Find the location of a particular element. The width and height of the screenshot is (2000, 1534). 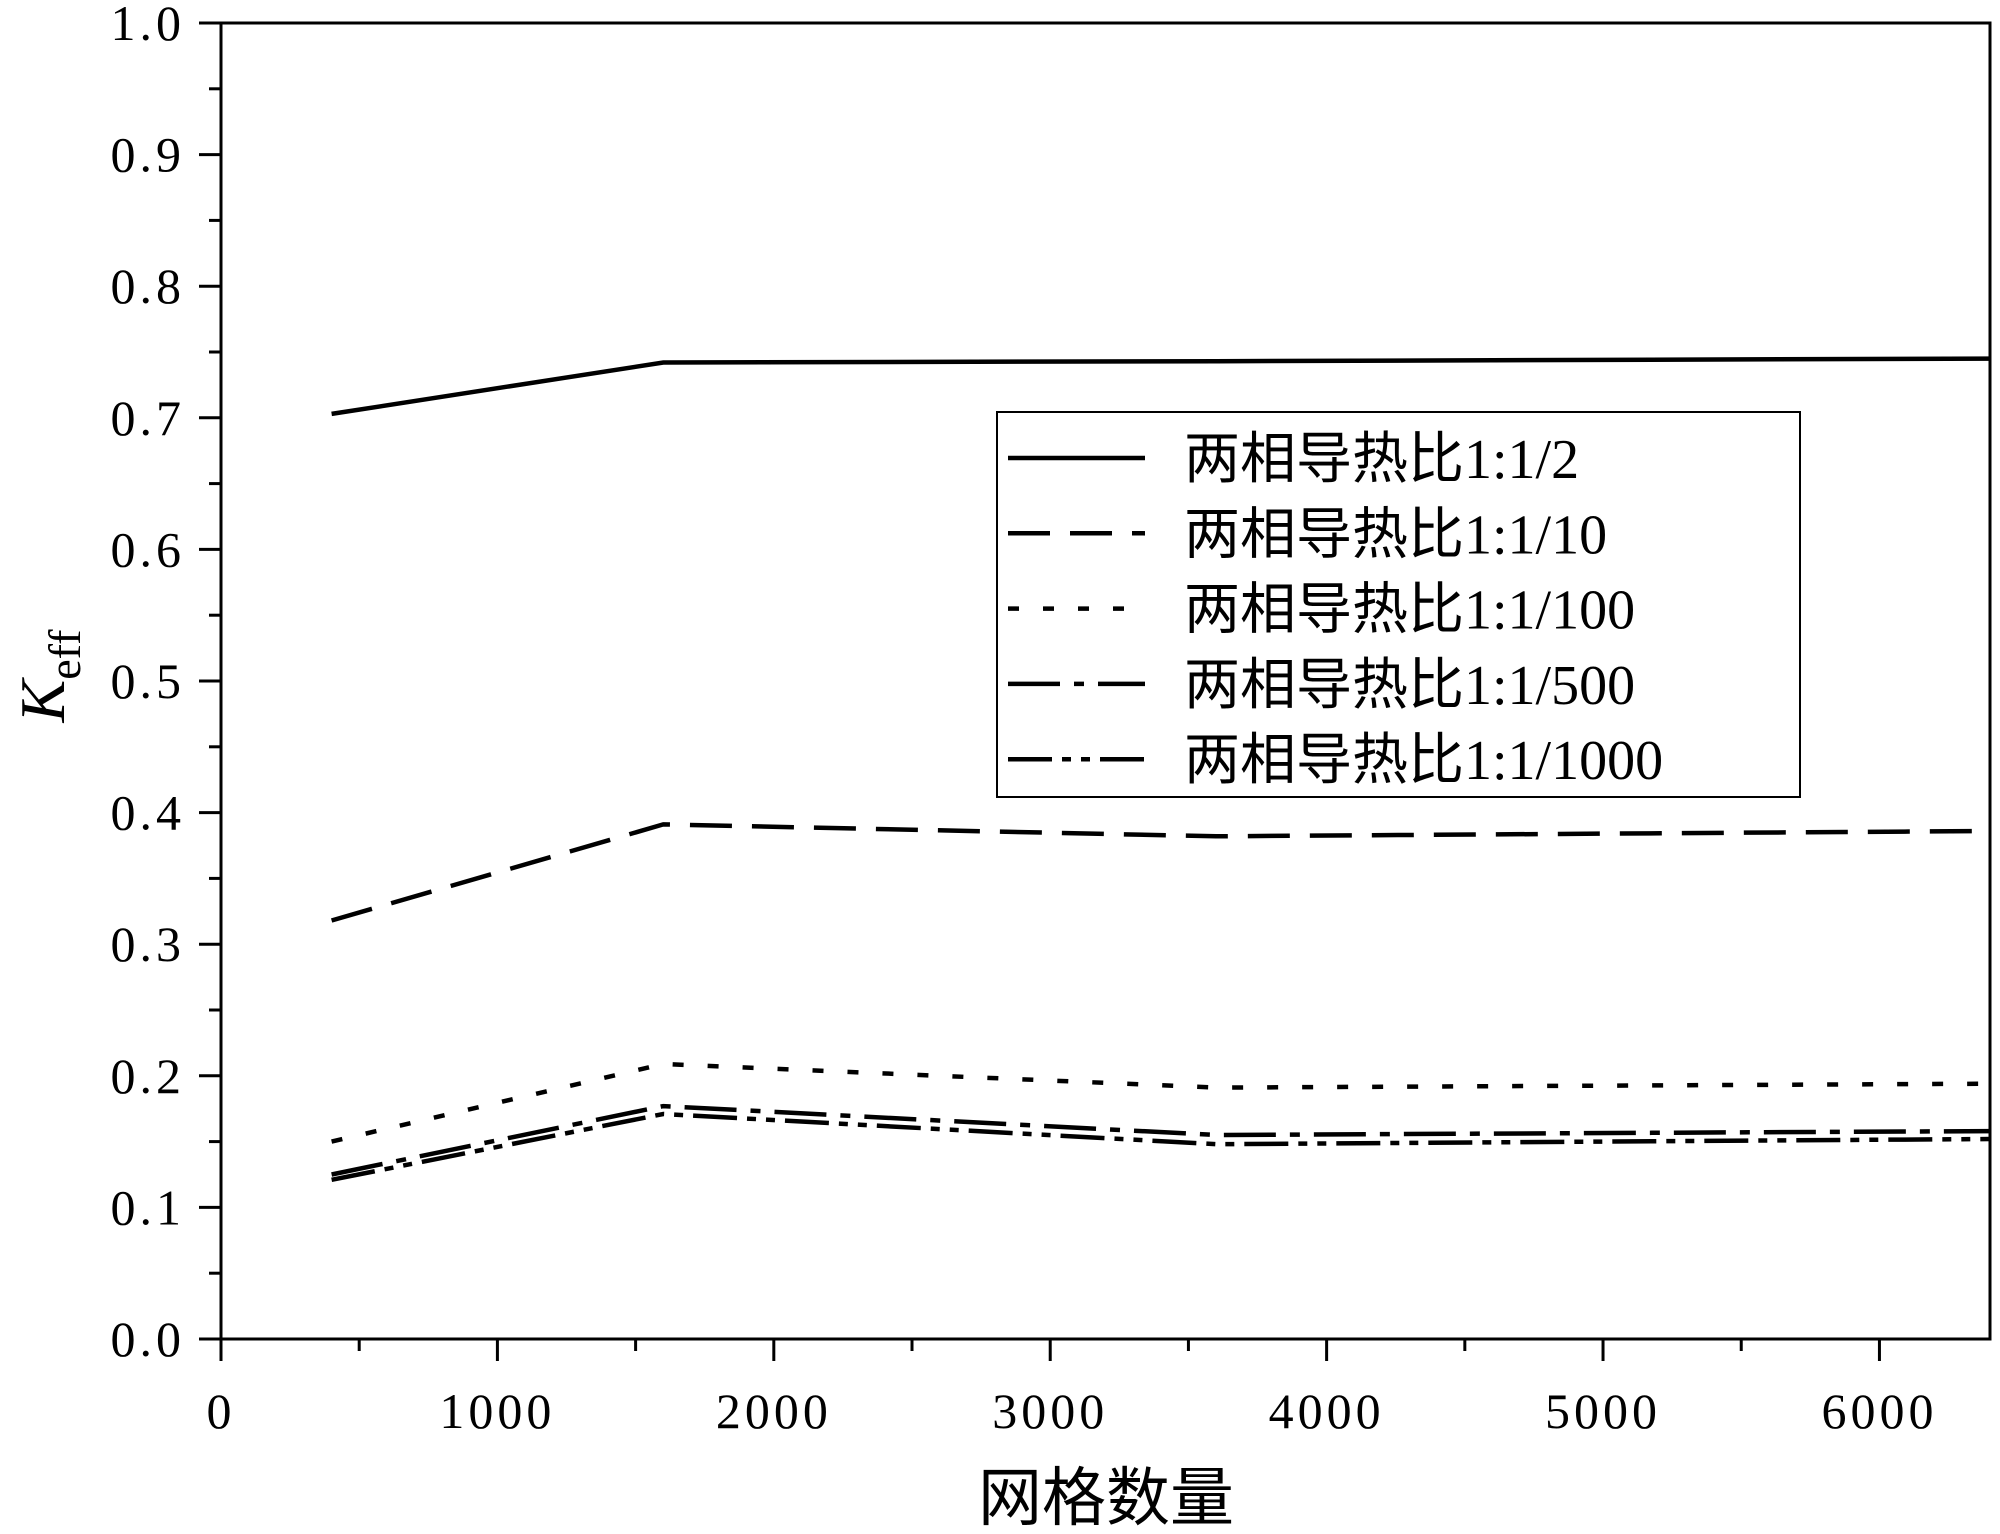

y-tick-label: 0.4 is located at coordinates (148, 813).